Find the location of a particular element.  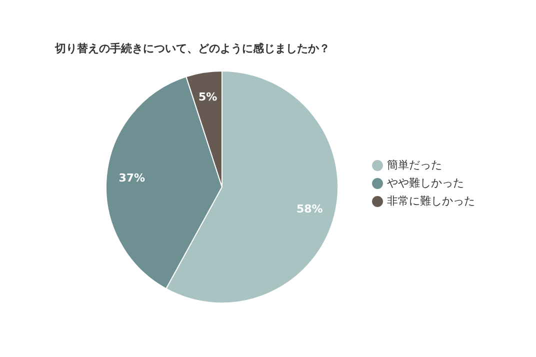

data-label: 5% is located at coordinates (208, 97).